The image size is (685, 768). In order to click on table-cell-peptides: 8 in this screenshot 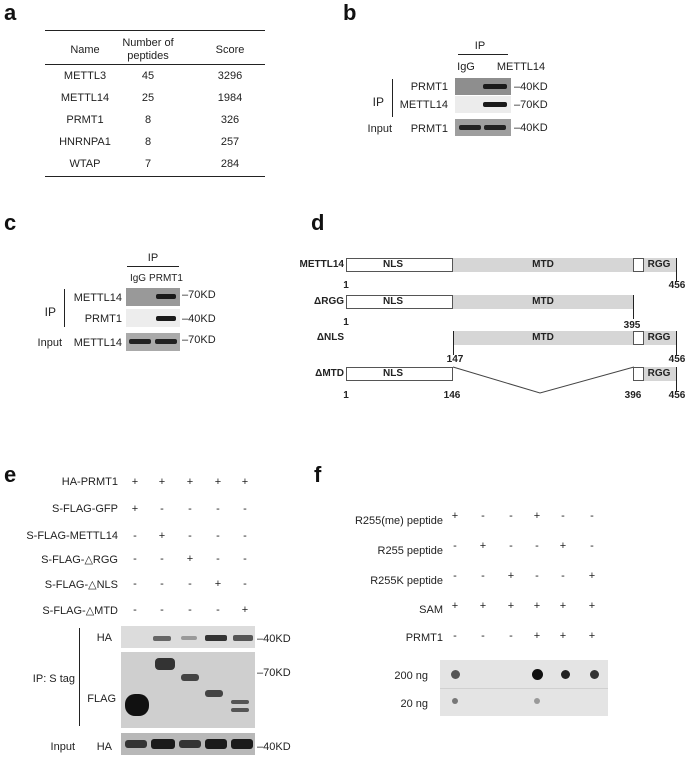, I will do `click(148, 120)`.